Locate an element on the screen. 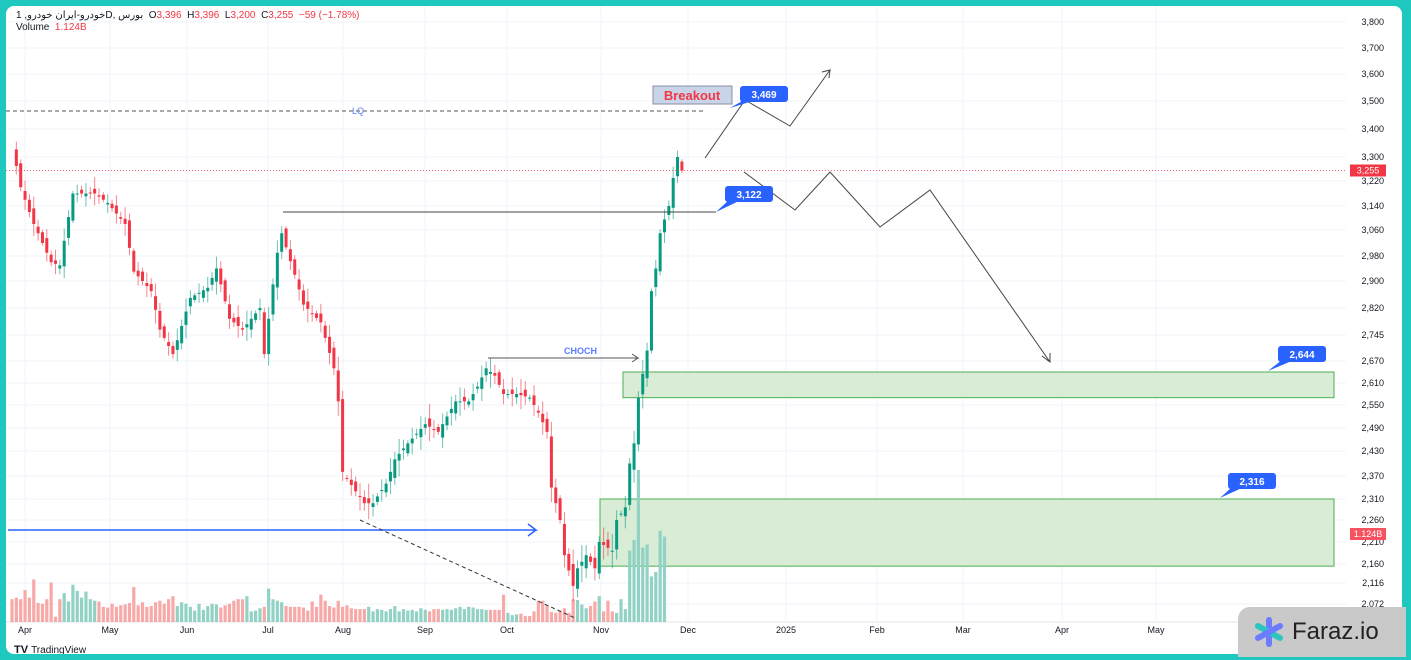 Image resolution: width=1411 pixels, height=660 pixels. x-tick-label: Feb is located at coordinates (877, 630).